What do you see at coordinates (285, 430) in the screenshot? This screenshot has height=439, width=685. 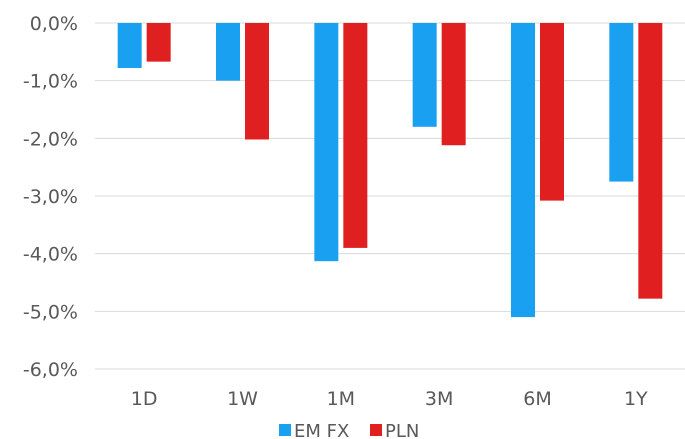 I see `legend-swatch-em-fx` at bounding box center [285, 430].